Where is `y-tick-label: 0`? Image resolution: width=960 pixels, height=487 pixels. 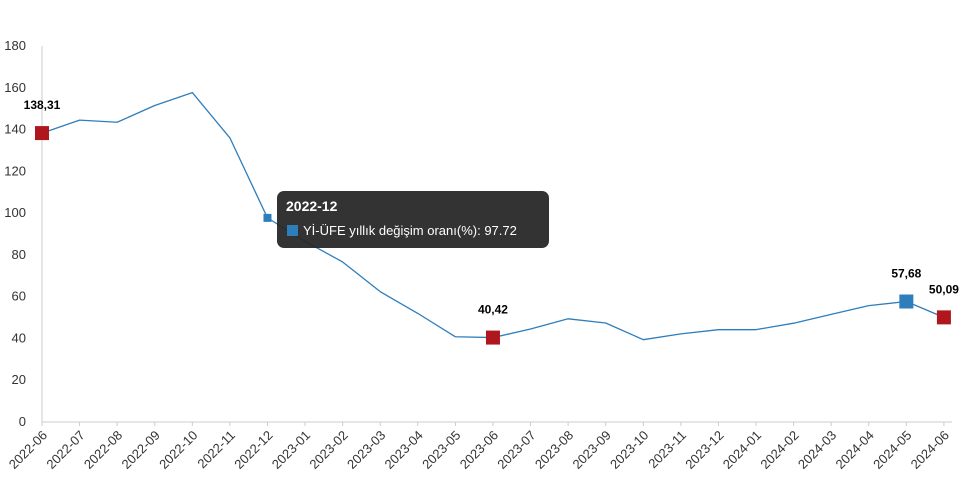
y-tick-label: 0 is located at coordinates (22, 421).